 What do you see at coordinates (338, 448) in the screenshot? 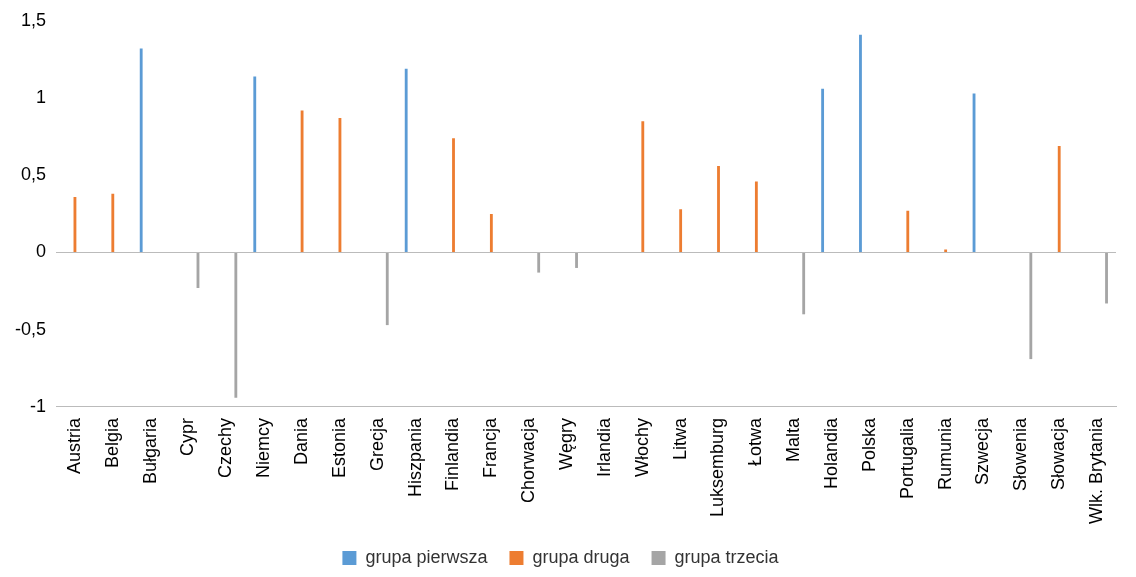
I see `x-tick-label: Estonia` at bounding box center [338, 448].